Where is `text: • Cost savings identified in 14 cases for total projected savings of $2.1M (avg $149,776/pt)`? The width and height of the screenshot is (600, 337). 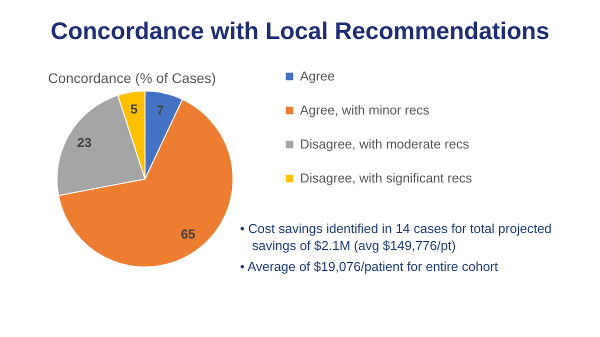
text: • Cost savings identified in 14 cases for total projected savings of $2.1M (avg $149,776/pt) is located at coordinates (396, 237).